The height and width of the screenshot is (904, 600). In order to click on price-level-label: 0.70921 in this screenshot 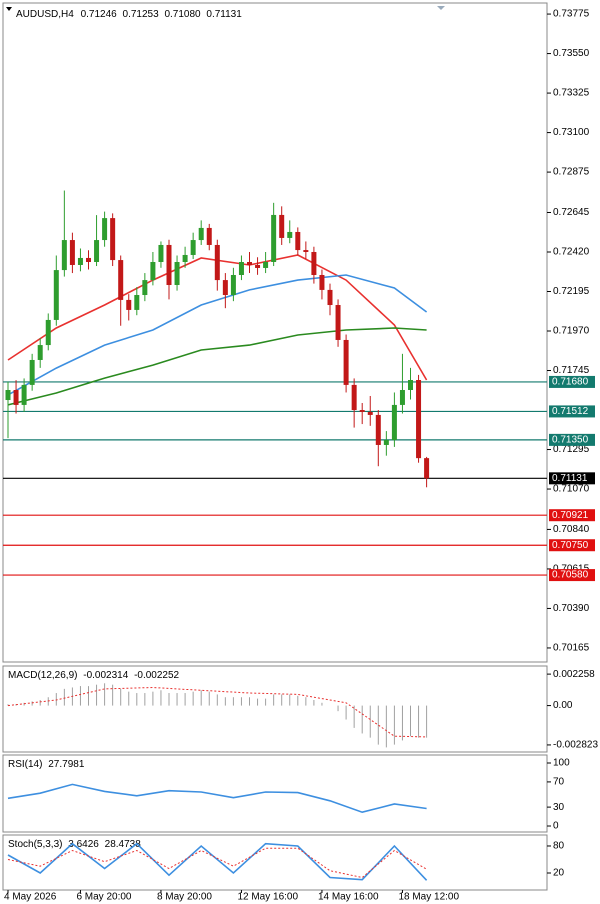, I will do `click(570, 515)`.